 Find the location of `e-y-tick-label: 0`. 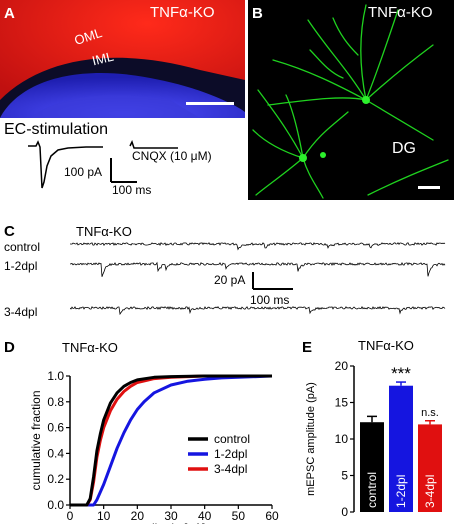

e-y-tick-label: 0 is located at coordinates (344, 512).